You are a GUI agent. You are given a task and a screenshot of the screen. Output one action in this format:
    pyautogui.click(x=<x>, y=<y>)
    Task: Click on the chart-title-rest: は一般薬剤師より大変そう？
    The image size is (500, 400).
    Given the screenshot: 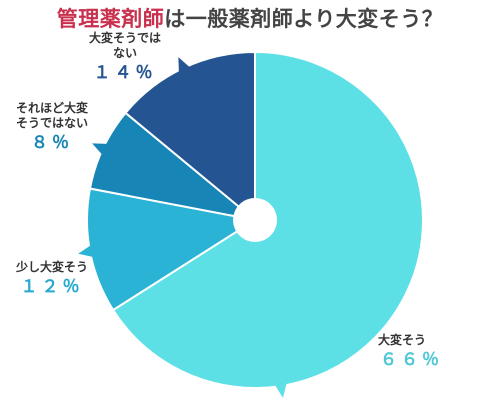 What is the action you would take?
    pyautogui.click(x=304, y=19)
    